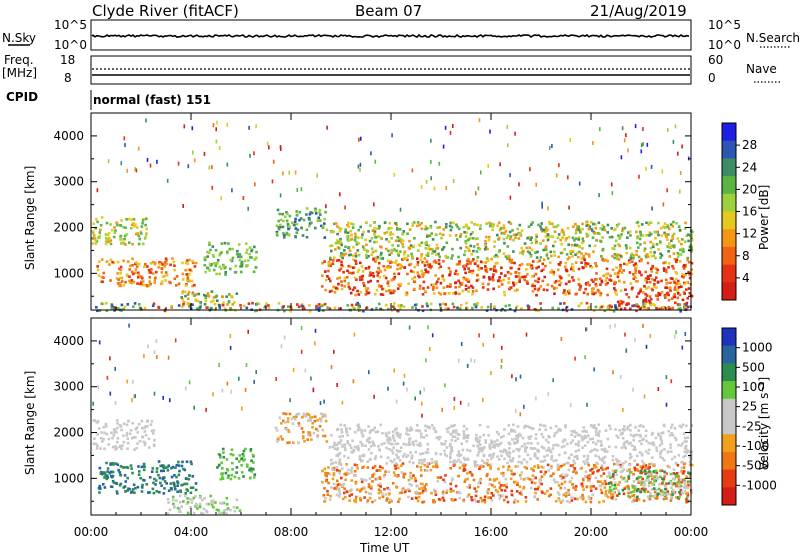 This screenshot has height=554, width=800. Describe the element at coordinates (729, 238) in the screenshot. I see `colorbar-swatch` at that location.